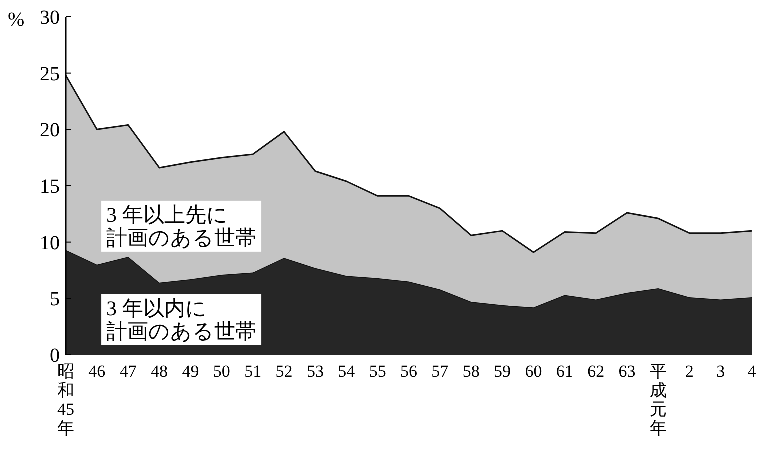 This screenshot has height=450, width=763. Describe the element at coordinates (752, 371) in the screenshot. I see `x-tick-label: 4` at that location.